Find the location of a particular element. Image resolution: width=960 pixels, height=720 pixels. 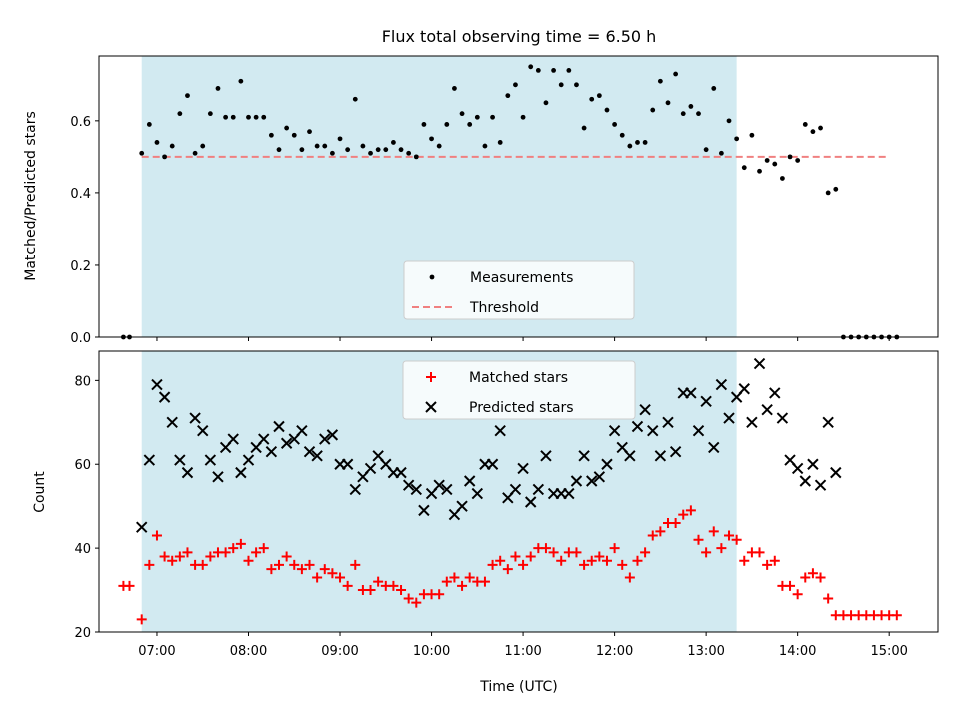

bottom-legend-box is located at coordinates (519, 390).